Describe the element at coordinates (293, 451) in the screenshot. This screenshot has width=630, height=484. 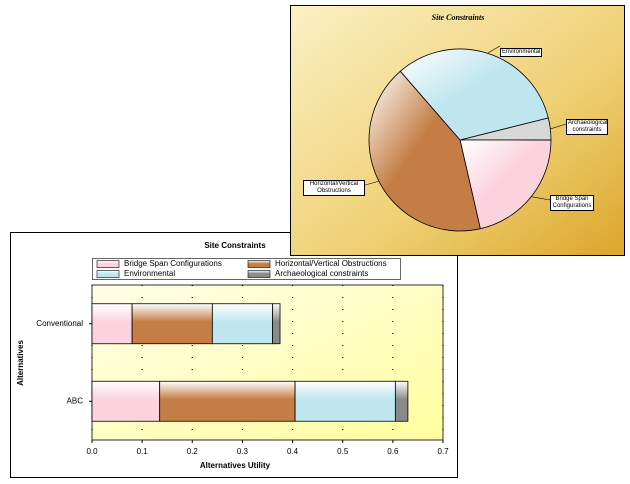
I see `x-tick-label: 0.4` at that location.